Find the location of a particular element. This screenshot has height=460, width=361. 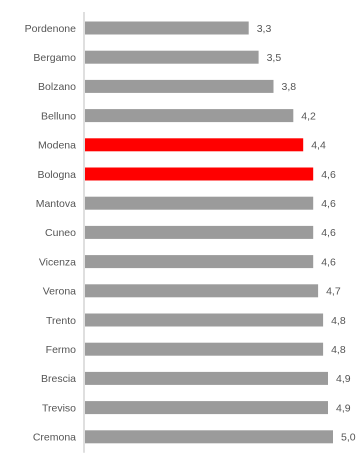

bar-cremona is located at coordinates (209, 437).